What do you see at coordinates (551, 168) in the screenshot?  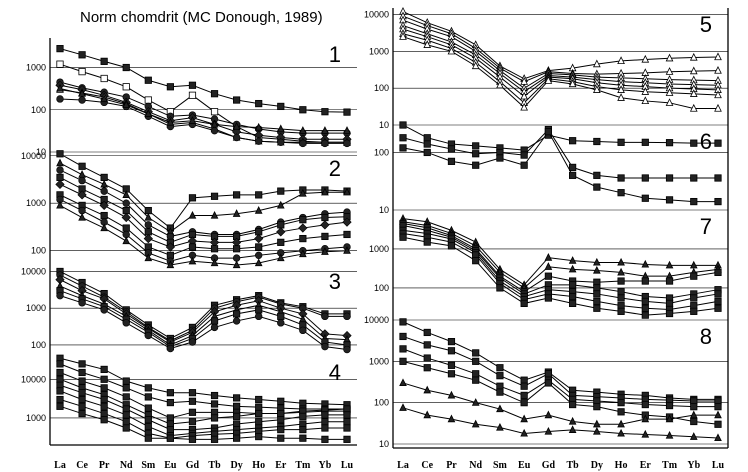 I see `panel-6: 100 10 6` at bounding box center [551, 168].